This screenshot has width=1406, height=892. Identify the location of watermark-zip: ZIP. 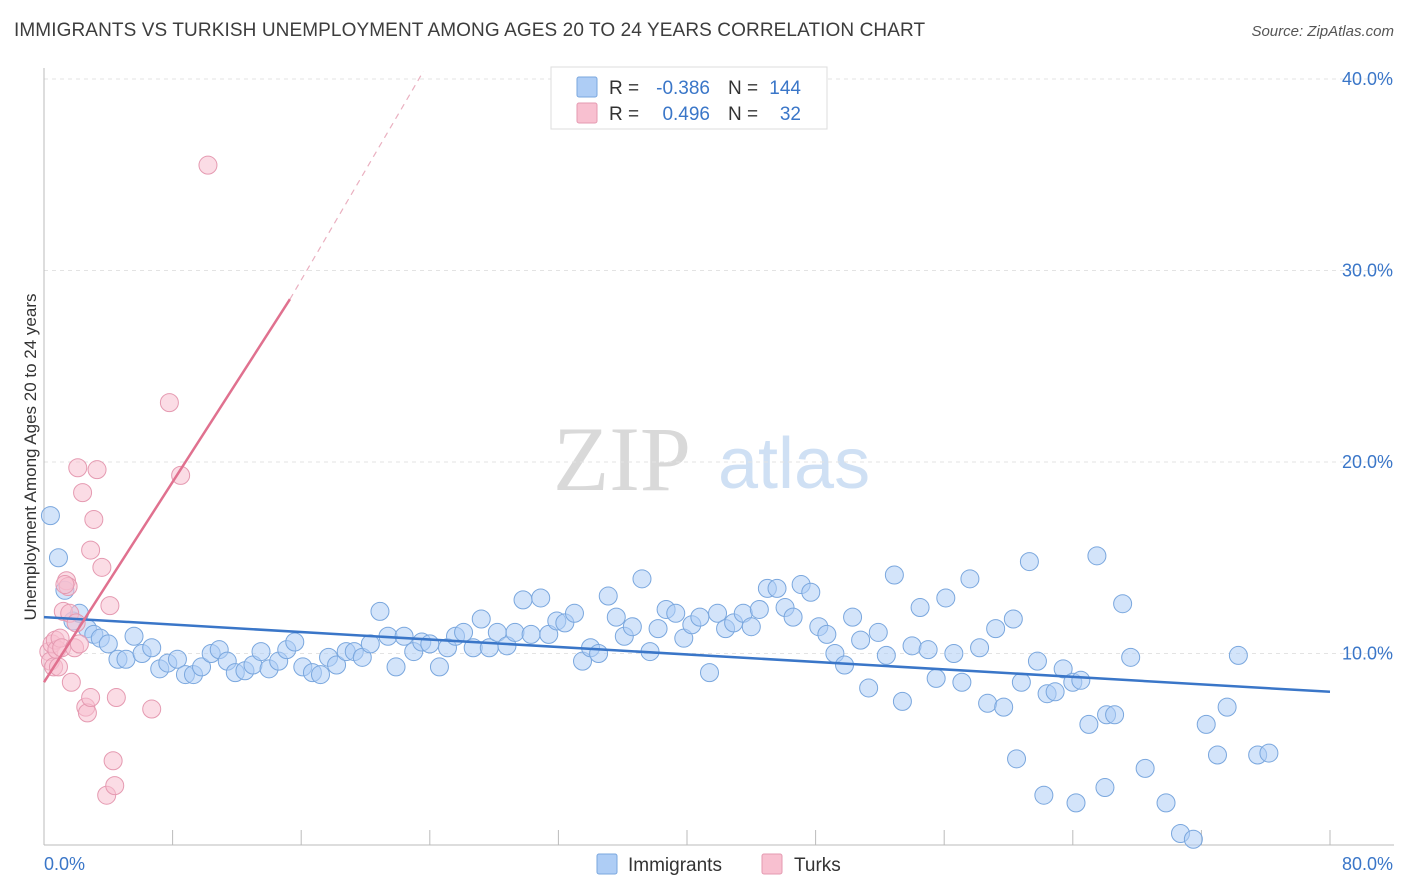
(622, 459).